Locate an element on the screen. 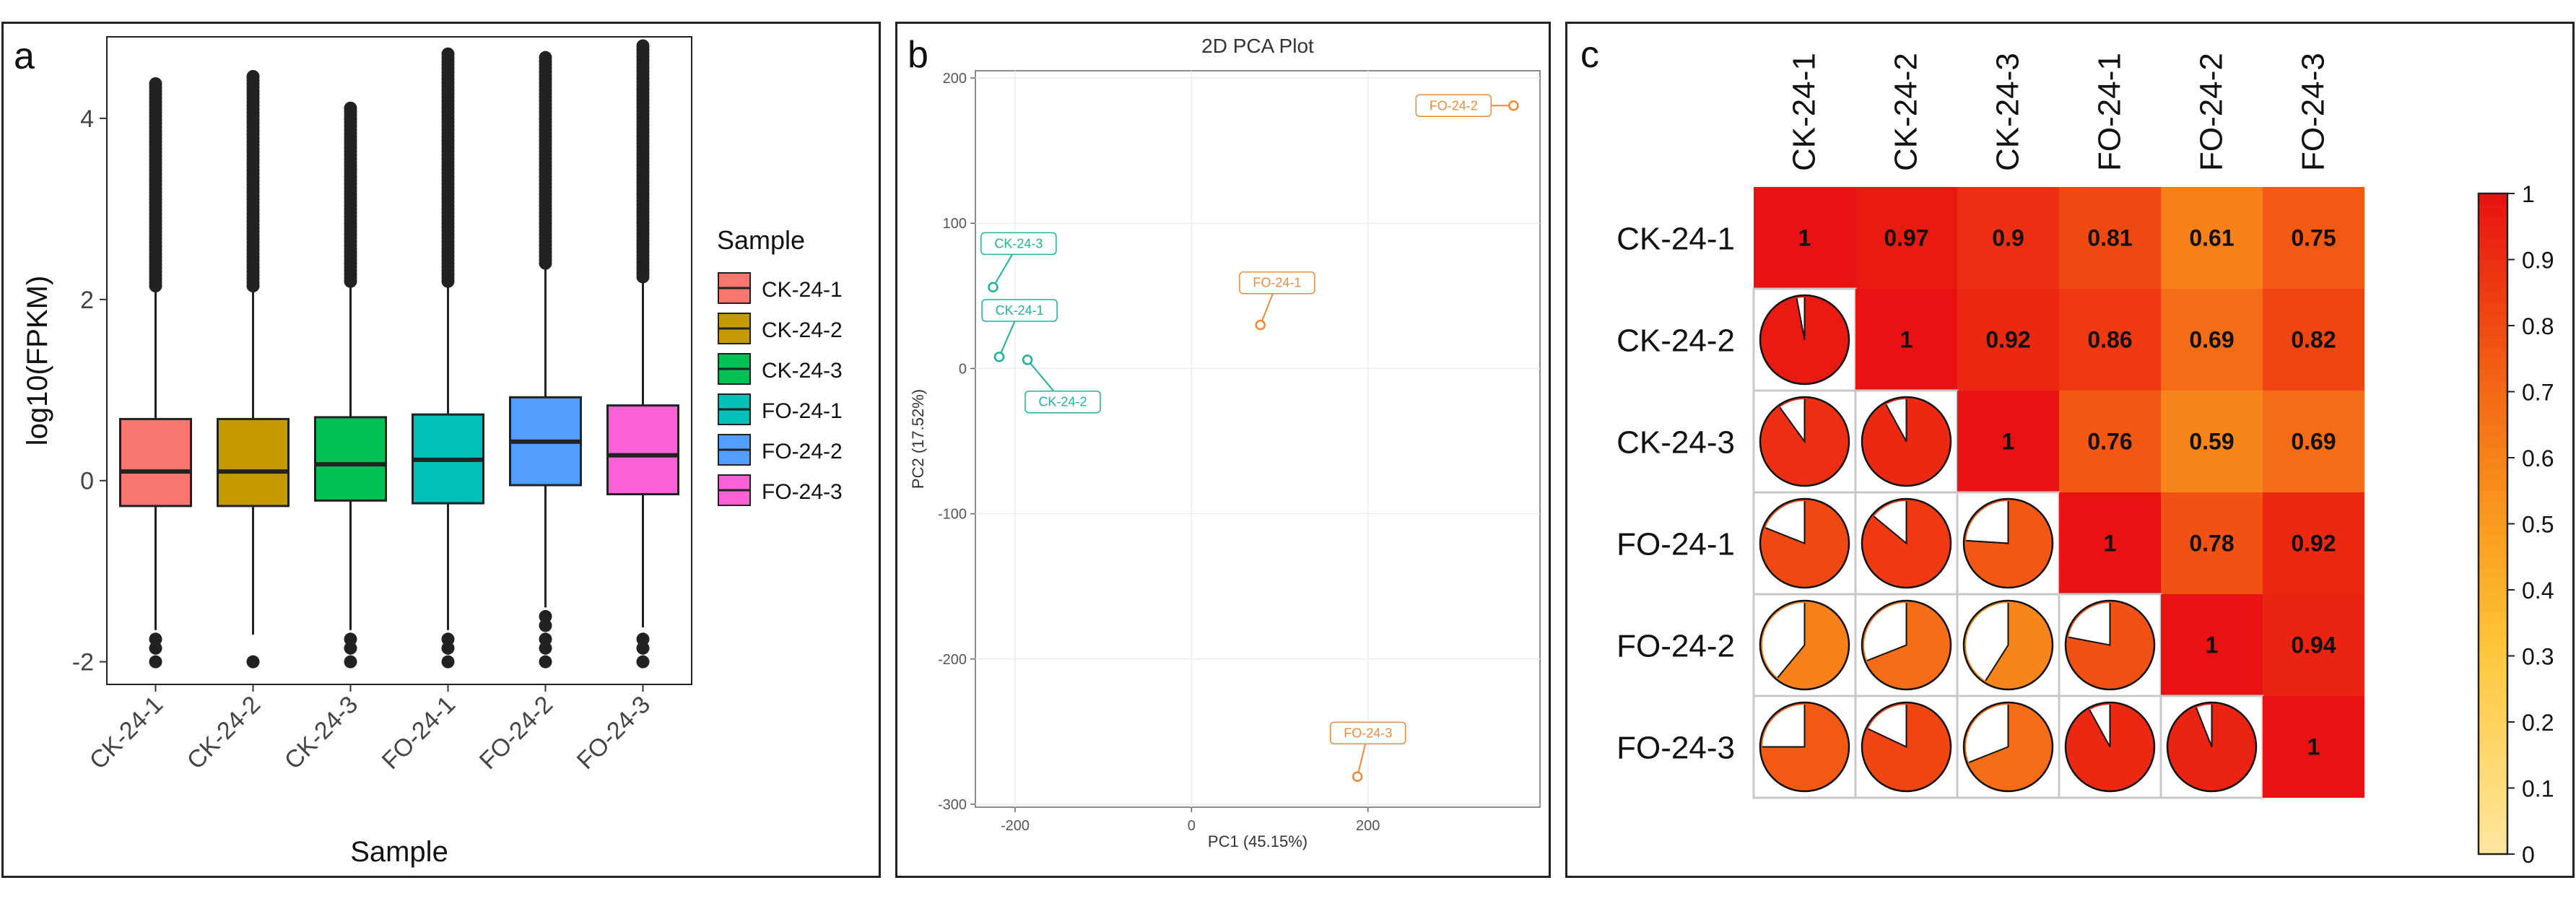 The image size is (2576, 901). row-label: CK-24-1 is located at coordinates (1675, 239).